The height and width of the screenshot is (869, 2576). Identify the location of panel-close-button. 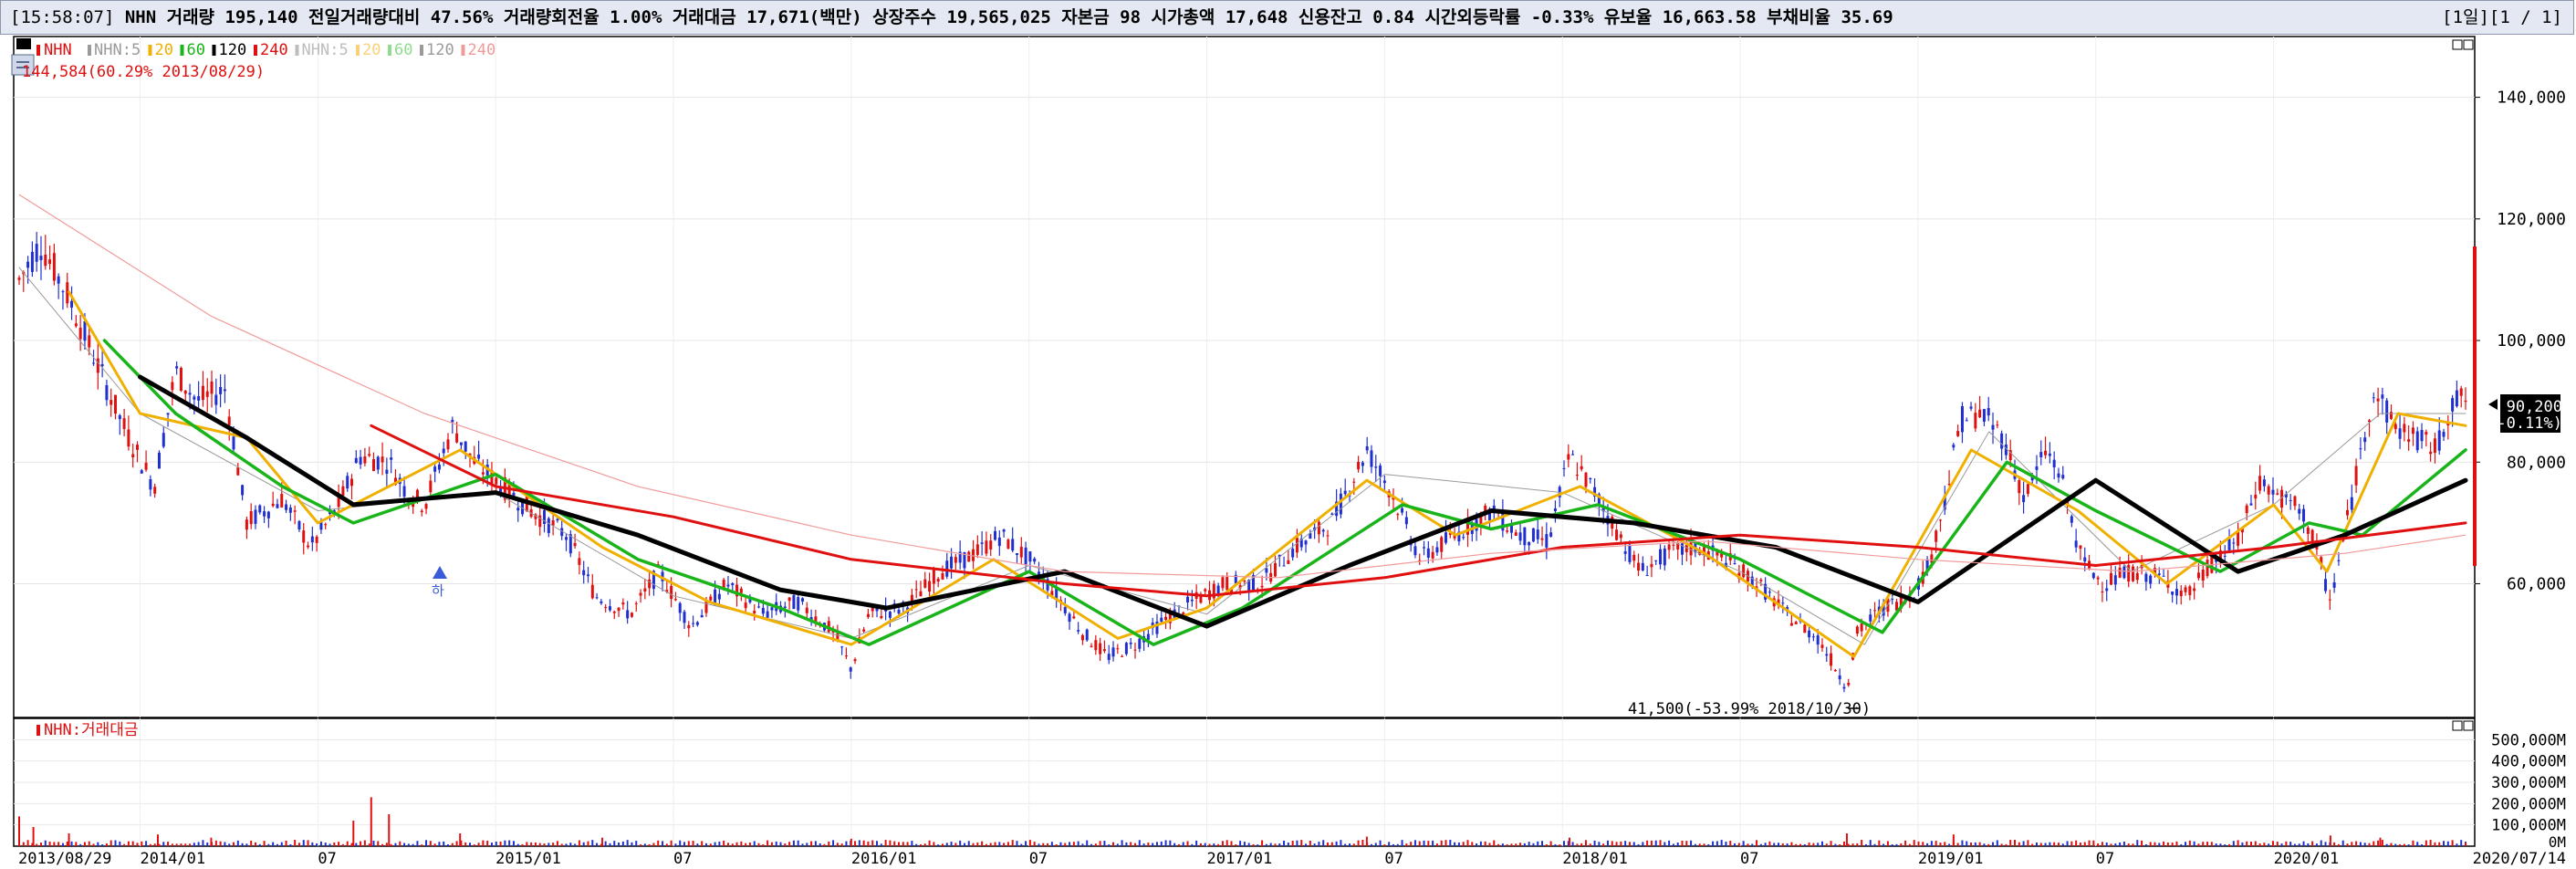
(2468, 44).